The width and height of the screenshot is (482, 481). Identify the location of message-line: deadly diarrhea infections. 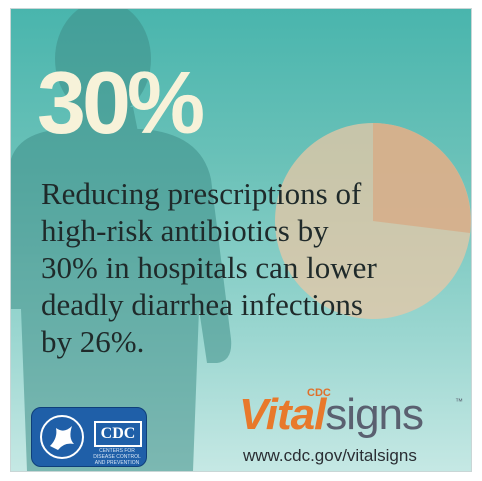
(202, 304).